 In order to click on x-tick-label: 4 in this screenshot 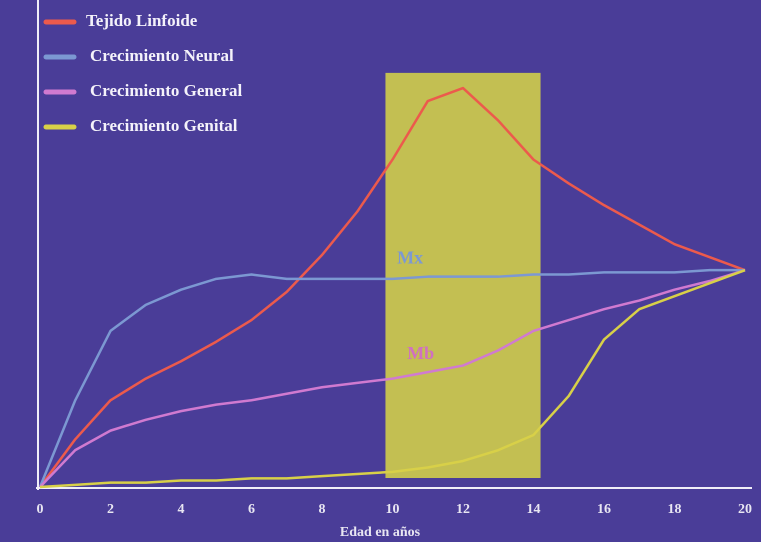, I will do `click(181, 509)`.